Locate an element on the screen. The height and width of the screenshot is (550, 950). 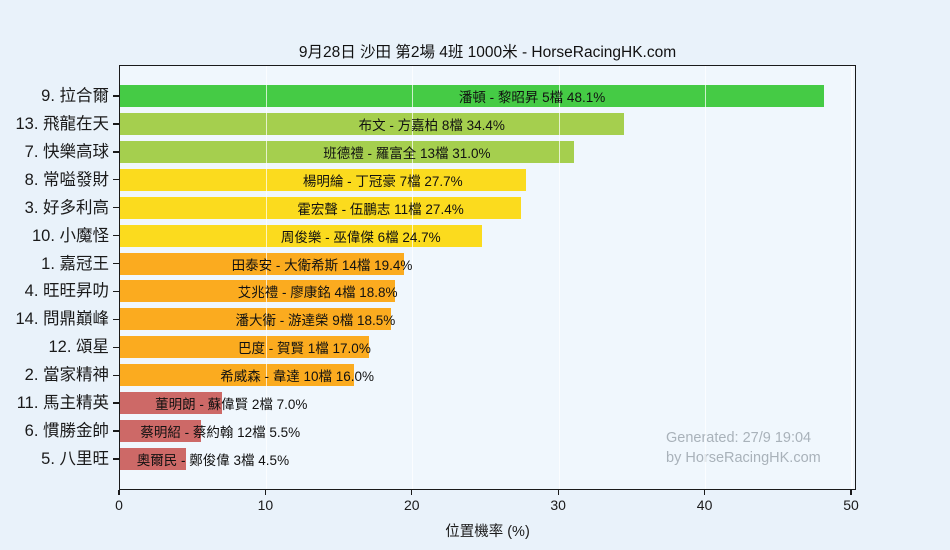
y-axis-label-horse-14: 14. 問鼎巔峰 is located at coordinates (62, 319).